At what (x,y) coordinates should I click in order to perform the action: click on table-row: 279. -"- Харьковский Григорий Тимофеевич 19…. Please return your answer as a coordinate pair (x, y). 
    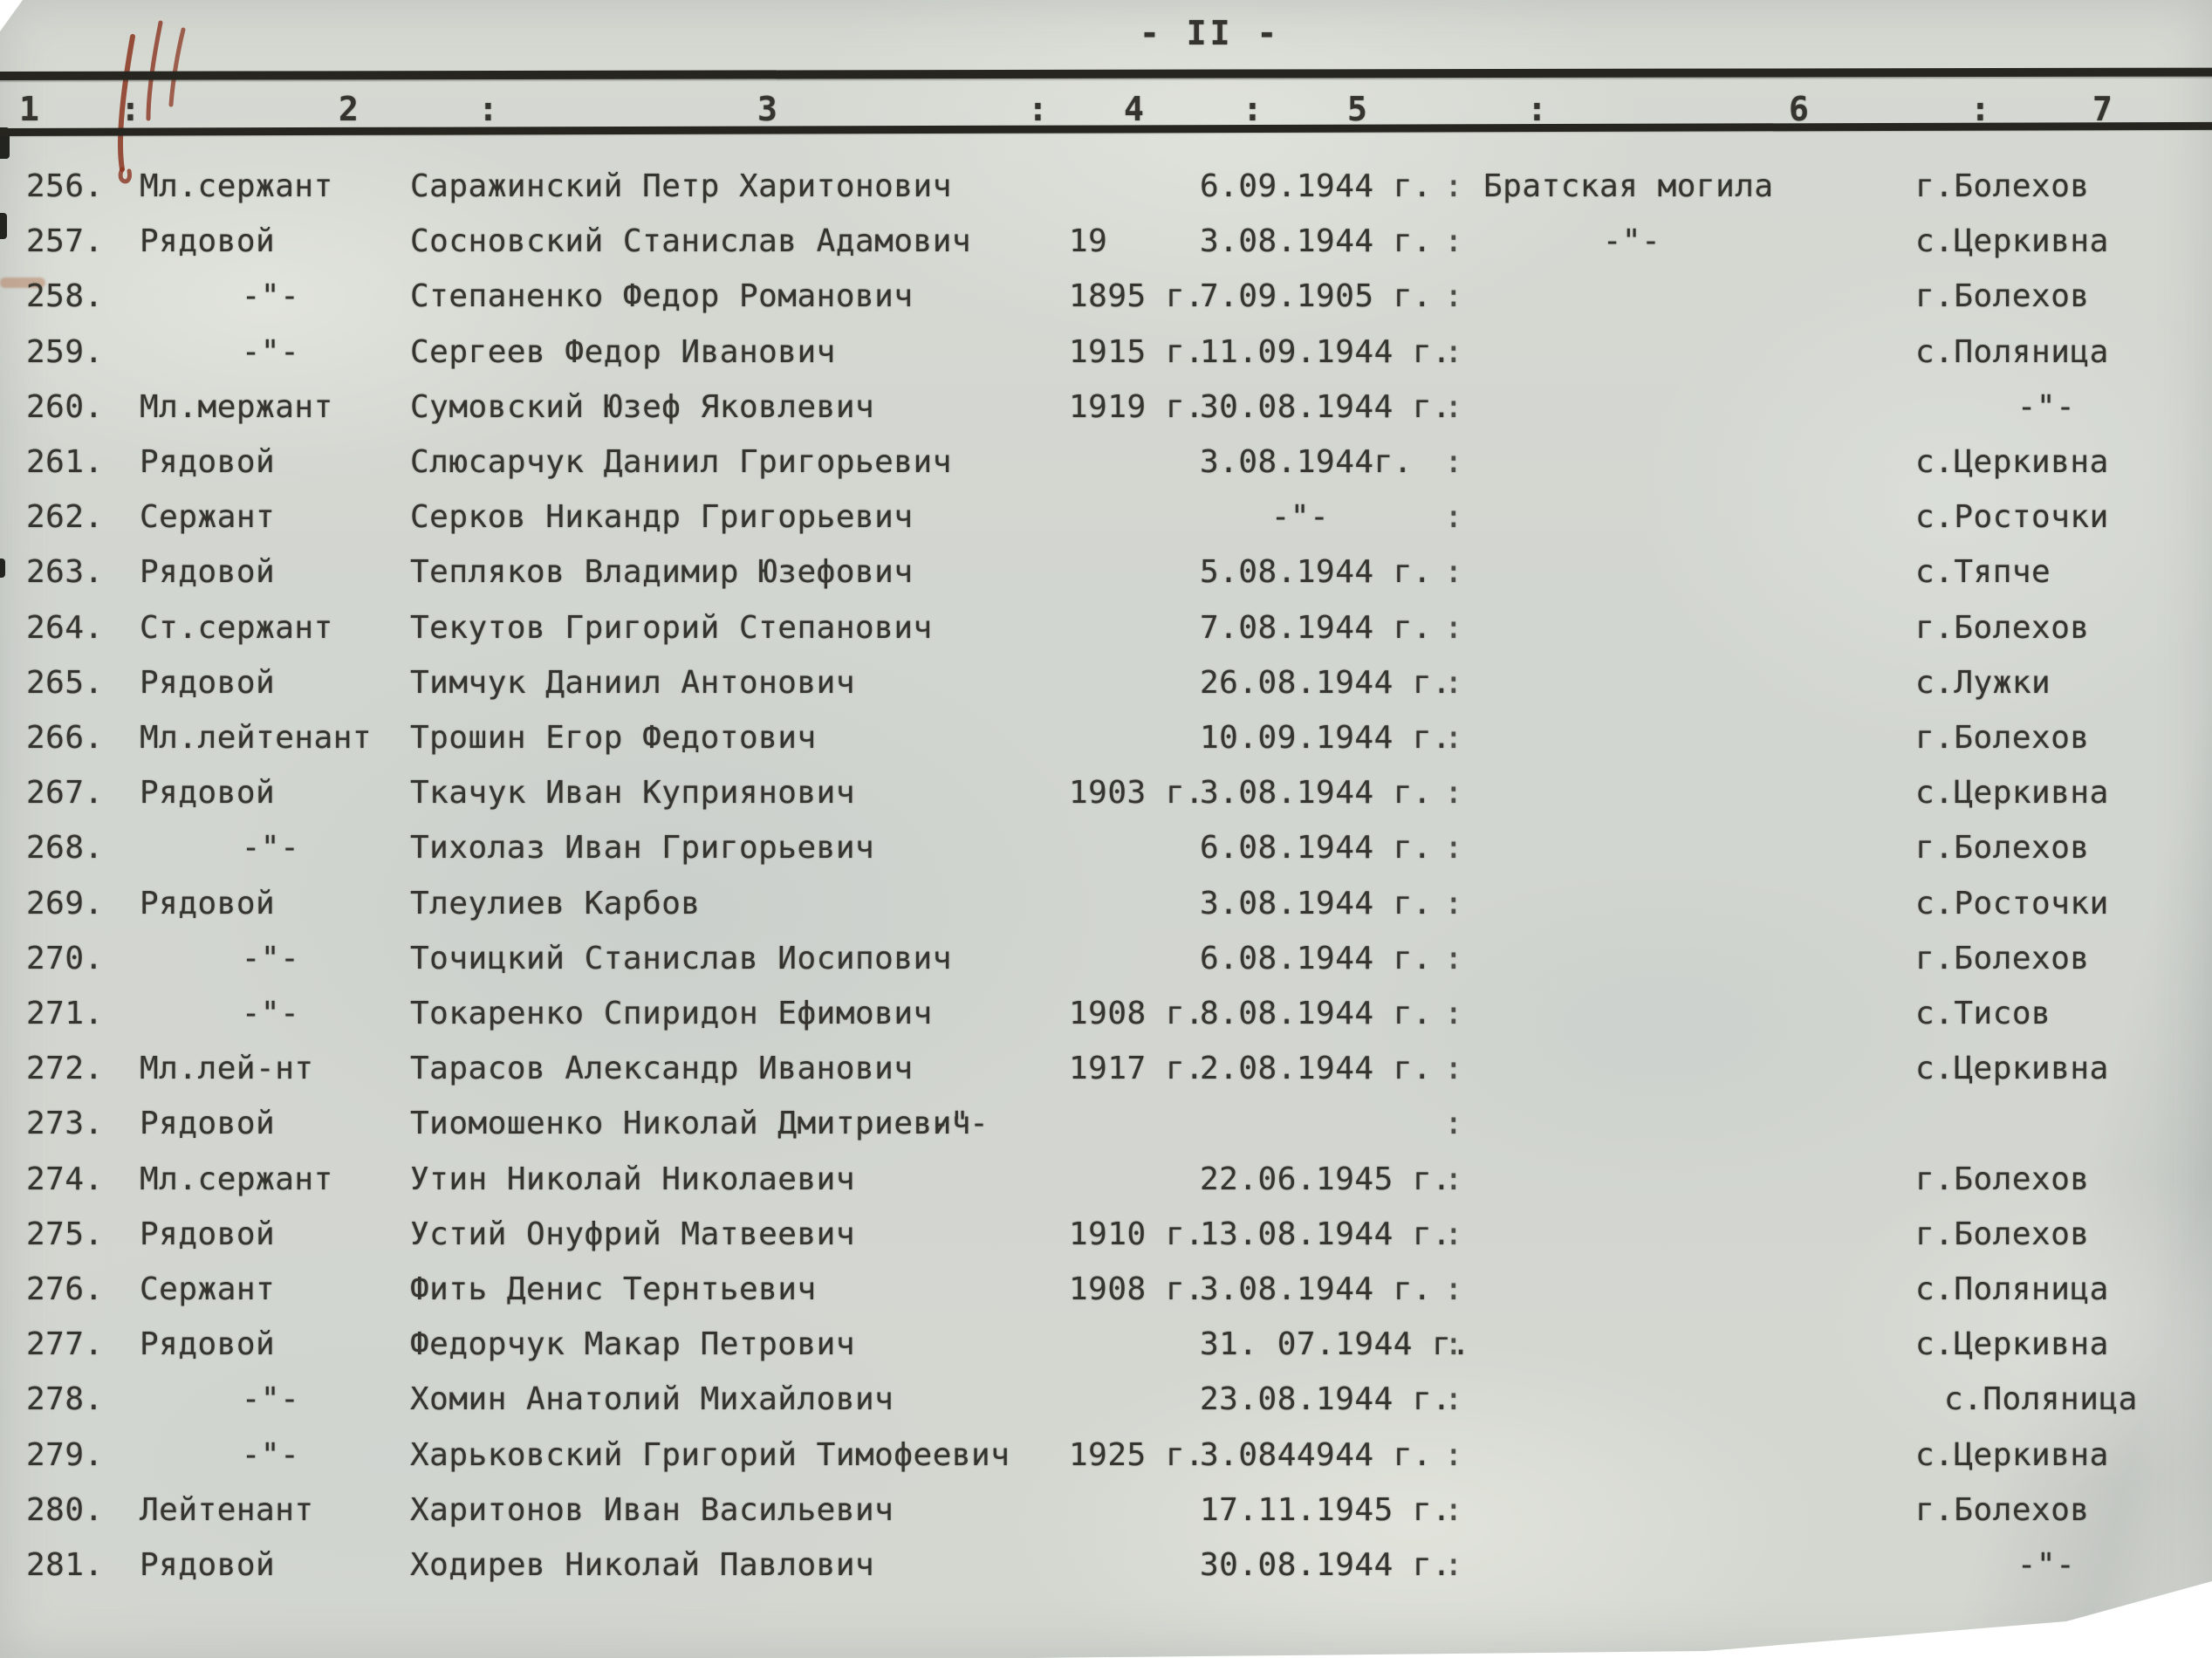
    Looking at the image, I should click on (1106, 1455).